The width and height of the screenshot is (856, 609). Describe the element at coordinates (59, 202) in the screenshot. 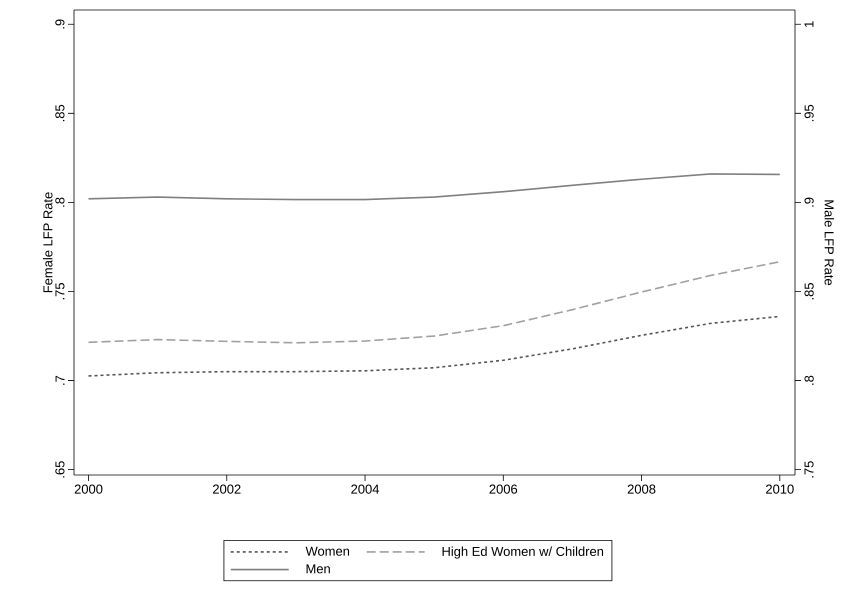

I see `y-tick-label: .8` at that location.